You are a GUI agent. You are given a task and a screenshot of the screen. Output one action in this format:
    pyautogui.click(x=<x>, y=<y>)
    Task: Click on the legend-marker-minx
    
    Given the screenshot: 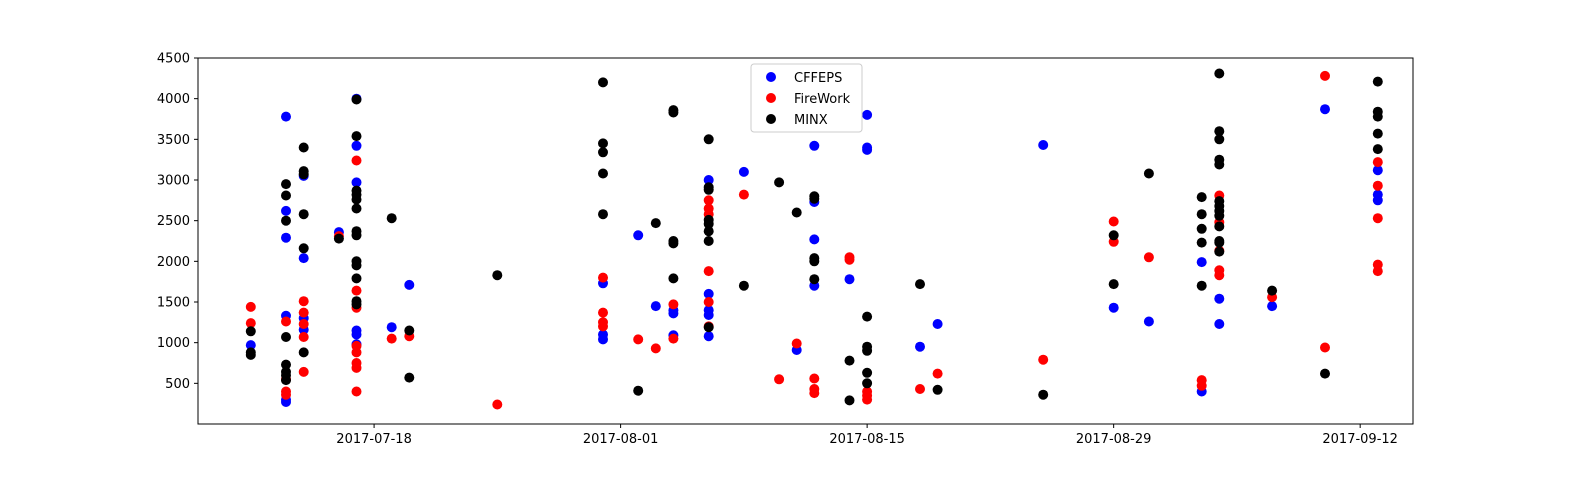 What is the action you would take?
    pyautogui.click(x=771, y=119)
    